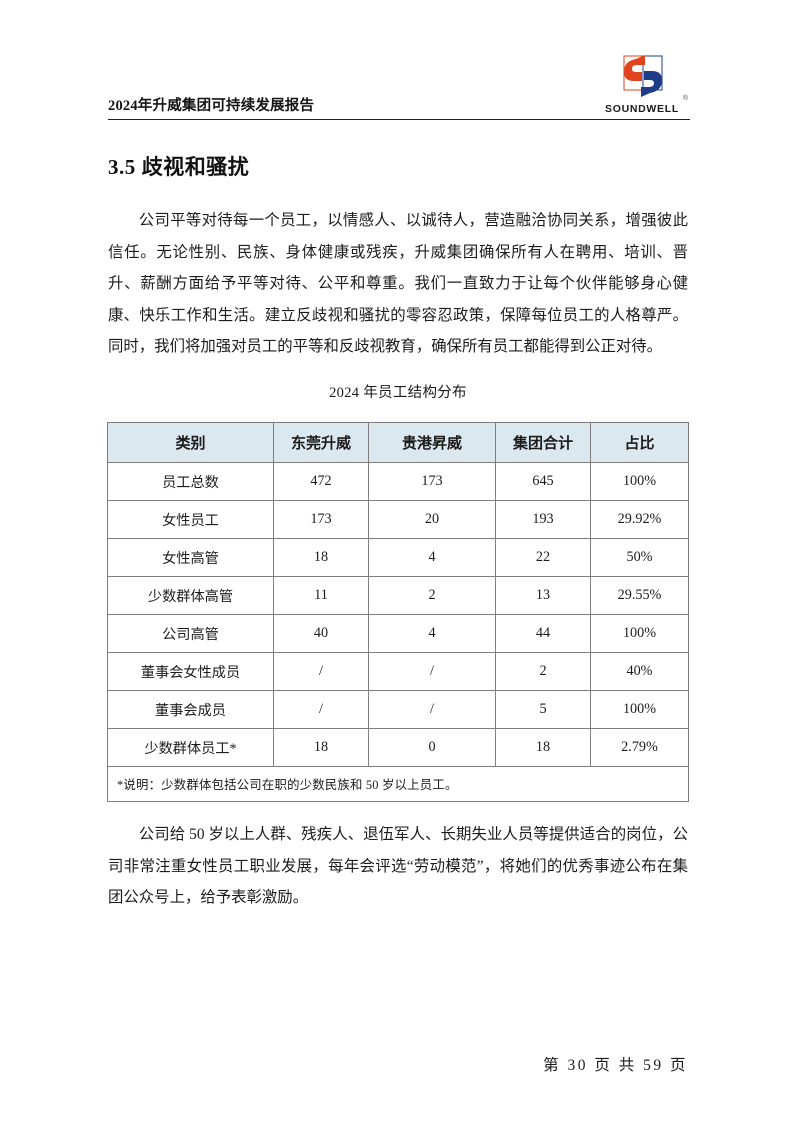 Image resolution: width=794 pixels, height=1123 pixels. Describe the element at coordinates (190, 442) in the screenshot. I see `column-header-category: 类别` at that location.